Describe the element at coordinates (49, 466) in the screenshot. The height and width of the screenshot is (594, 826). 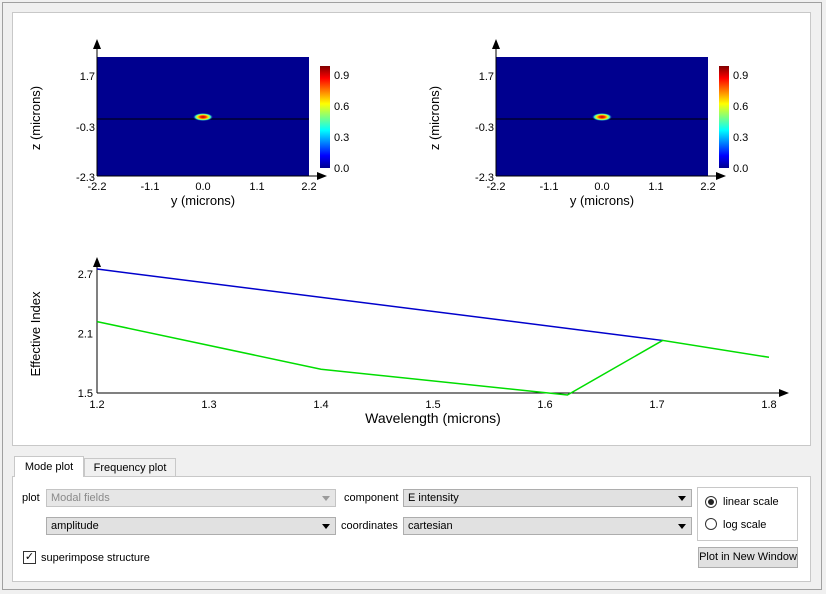
I see `tab-mode-plot: Mode plot` at that location.